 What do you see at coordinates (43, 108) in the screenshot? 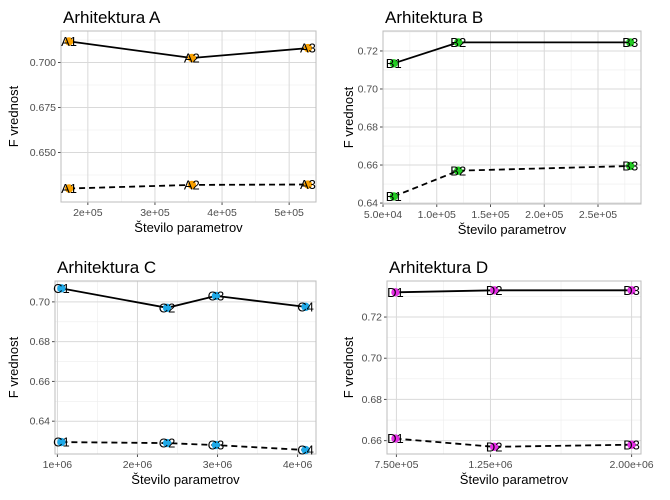
I see `y-tick-label: 0.675` at bounding box center [43, 108].